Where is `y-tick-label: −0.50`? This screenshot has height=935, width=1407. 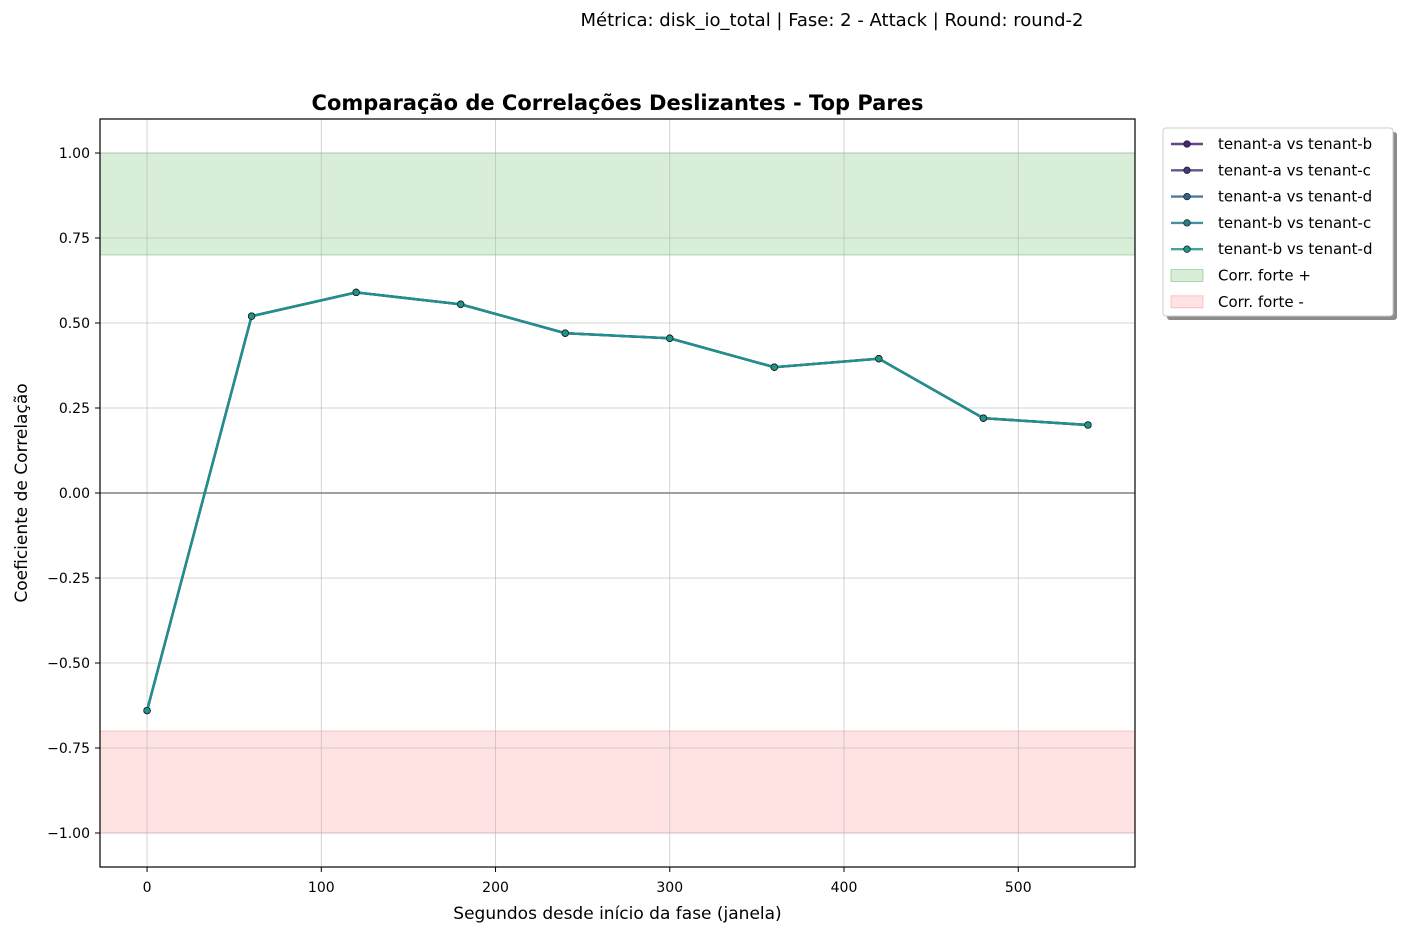
y-tick-label: −0.50 is located at coordinates (68, 664).